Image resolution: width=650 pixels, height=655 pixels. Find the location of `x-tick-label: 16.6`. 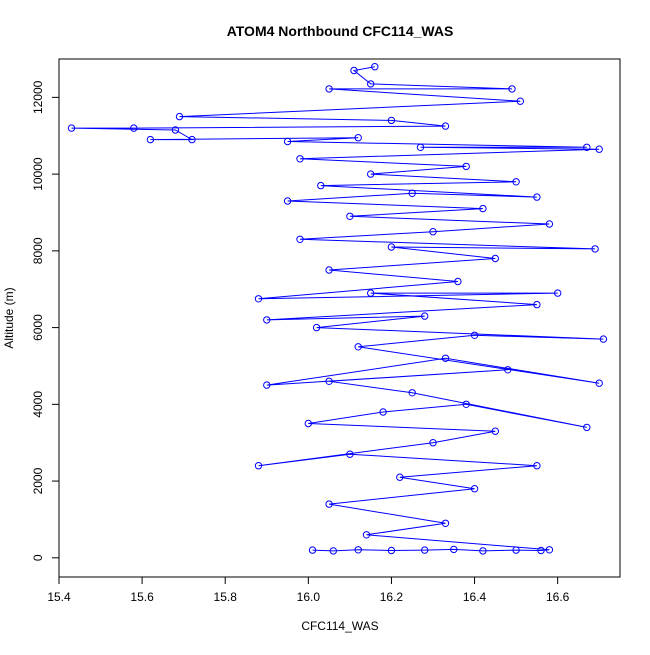

x-tick-label: 16.6 is located at coordinates (558, 597).